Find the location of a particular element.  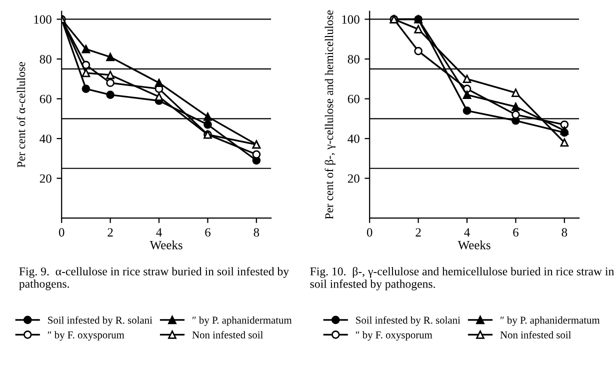

text: Fig. 9. α-cellulose in rice straw buried in soil infested by pathogens. is located at coordinates (154, 278).